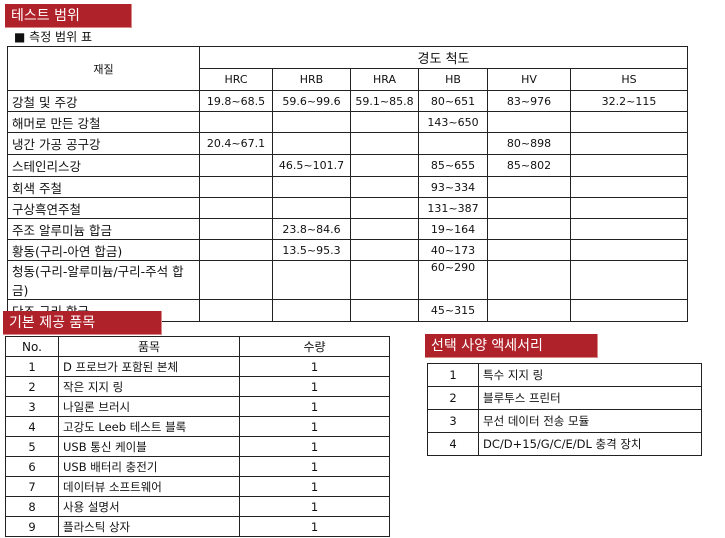  I want to click on table-row: 6 USB 배터리 충전기 1, so click(197, 466).